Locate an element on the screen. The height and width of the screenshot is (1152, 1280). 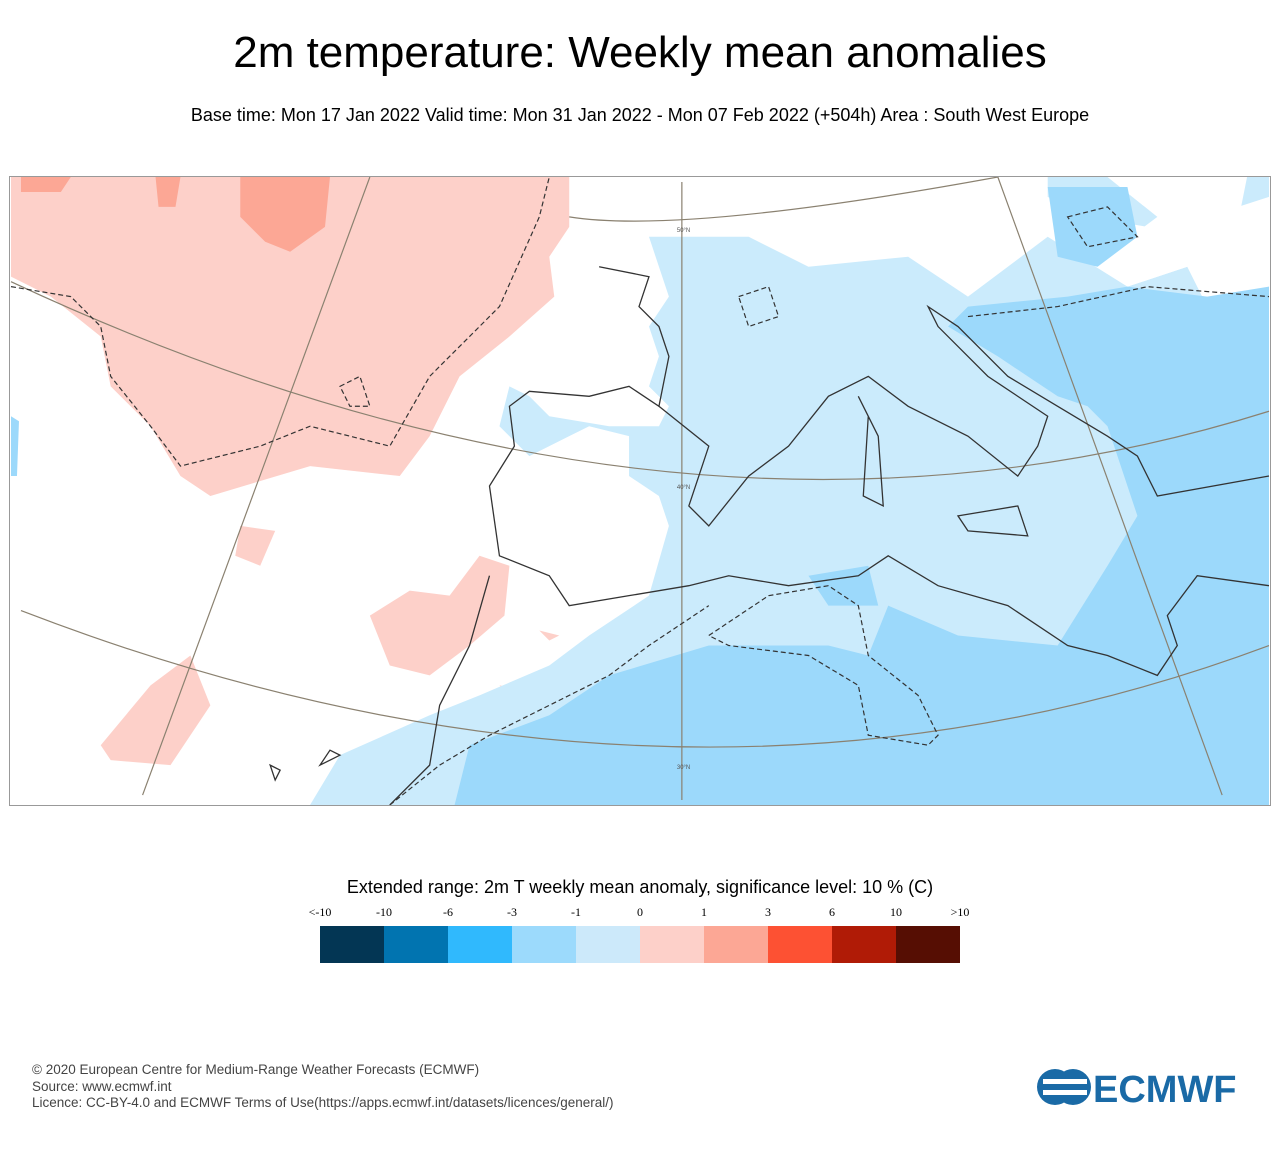
legend-tick-label: -3 is located at coordinates (512, 912).